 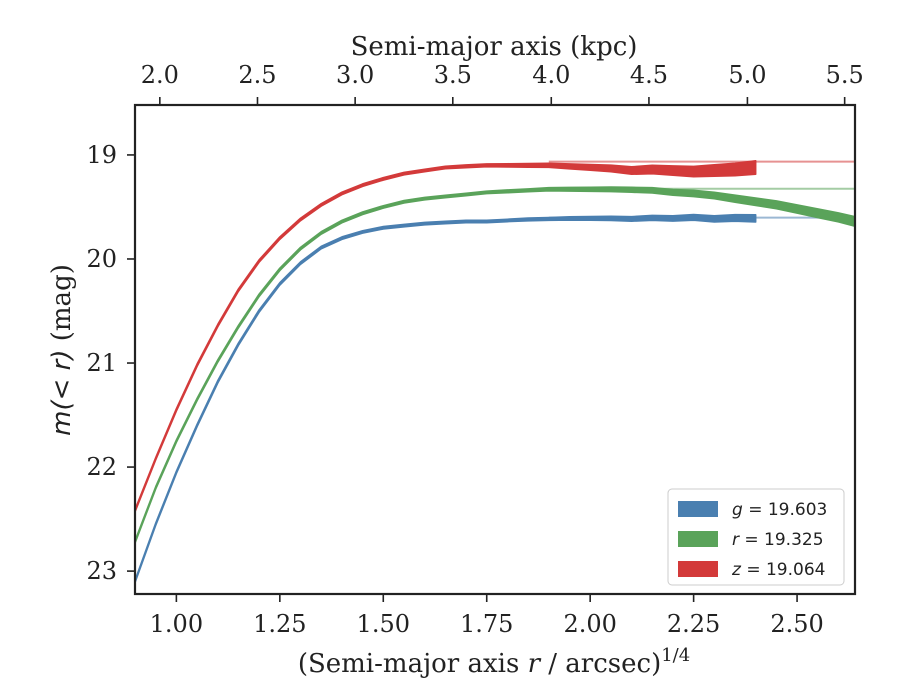 I want to click on y-axis-title-mid: (< r), so click(x=62, y=380).